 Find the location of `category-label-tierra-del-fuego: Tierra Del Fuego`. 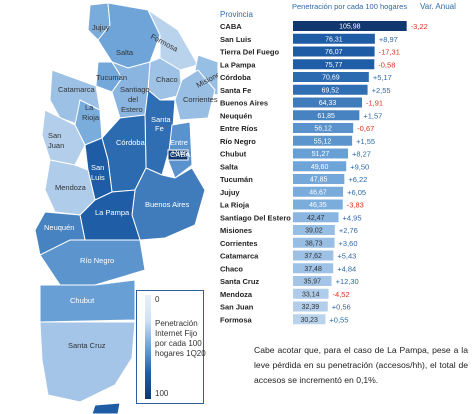

category-label-tierra-del-fuego: Tierra Del Fuego is located at coordinates (249, 52).